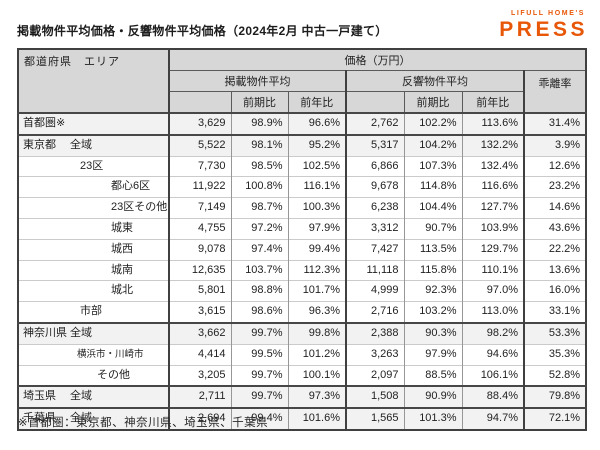 The width and height of the screenshot is (600, 450). What do you see at coordinates (317, 187) in the screenshot?
I see `listed-prev-year-cell: 116.1%` at bounding box center [317, 187].